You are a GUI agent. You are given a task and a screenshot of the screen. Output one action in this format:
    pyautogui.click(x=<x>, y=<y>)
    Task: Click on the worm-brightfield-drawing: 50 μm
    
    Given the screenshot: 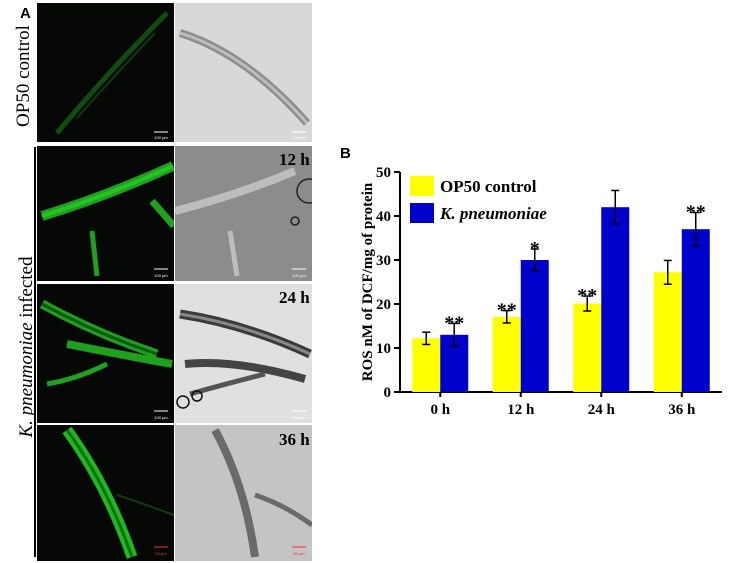 What is the action you would take?
    pyautogui.click(x=261, y=493)
    